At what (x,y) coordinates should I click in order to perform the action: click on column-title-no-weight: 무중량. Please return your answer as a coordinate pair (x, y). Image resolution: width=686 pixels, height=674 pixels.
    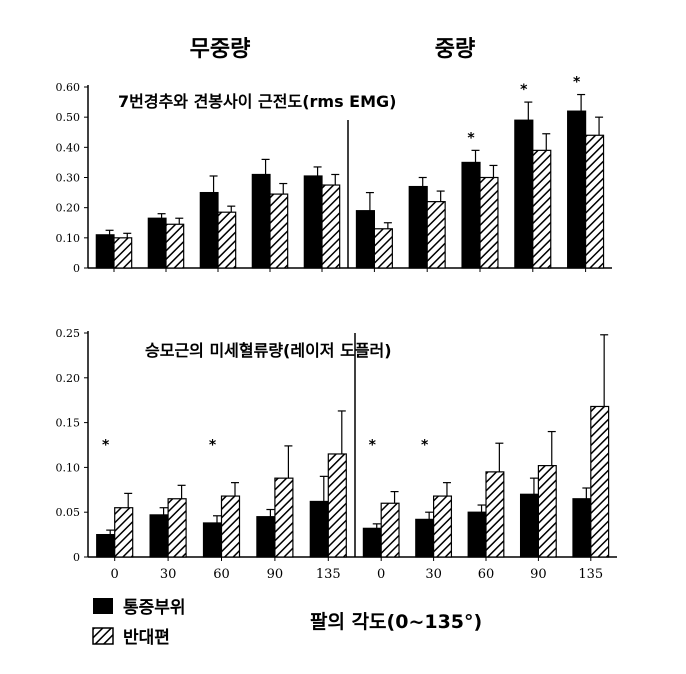
    Looking at the image, I should click on (220, 49).